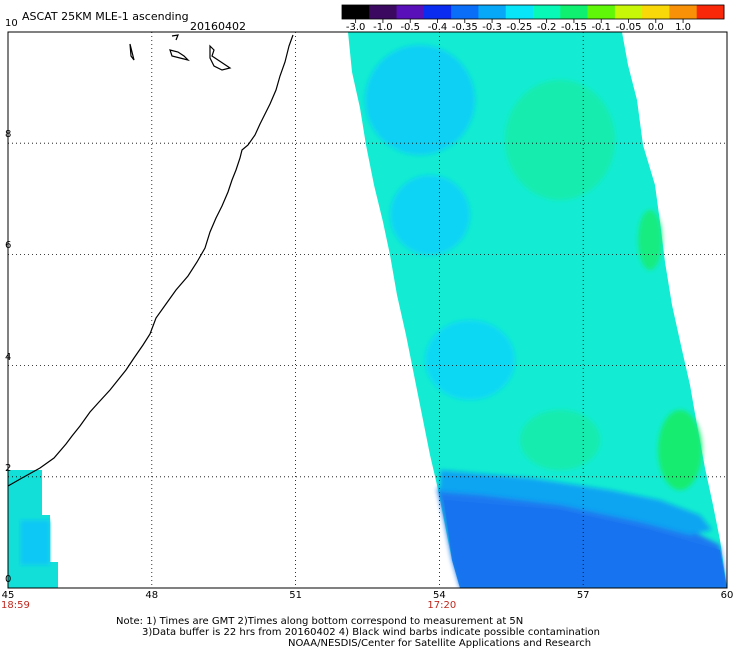 The width and height of the screenshot is (740, 650). Describe the element at coordinates (583, 595) in the screenshot. I see `x-axis-tick-label: 57` at that location.